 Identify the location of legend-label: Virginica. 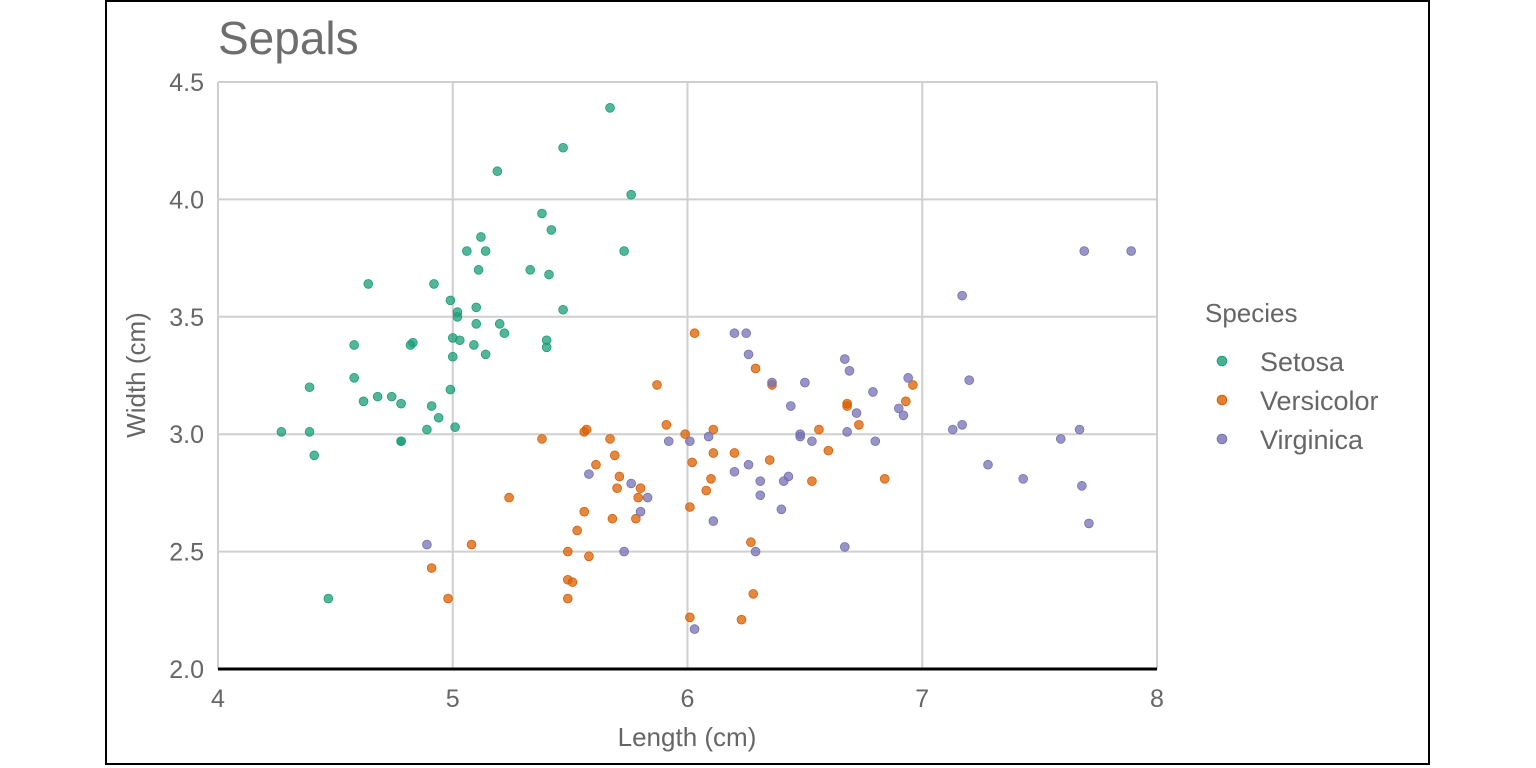
(1312, 440).